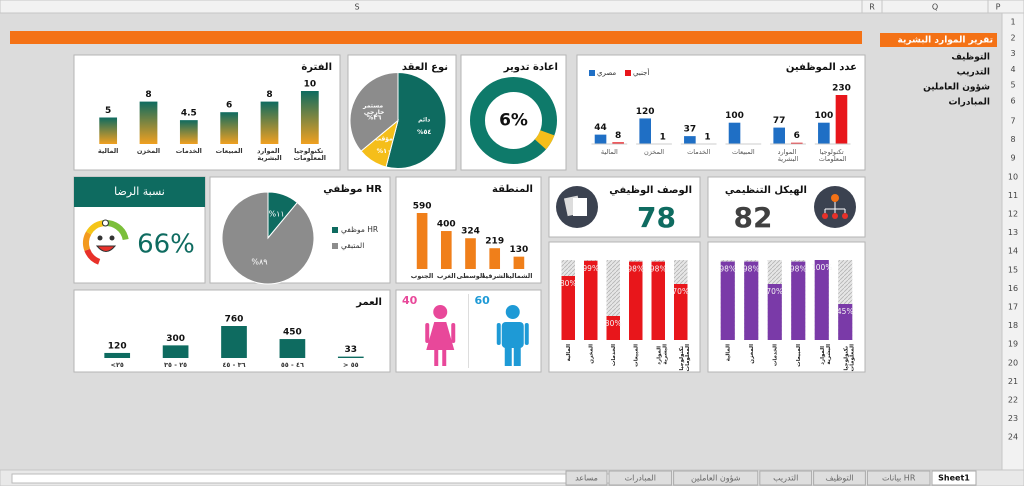  I want to click on menu-title: تقرير الموارد البشرية, so click(945, 41).